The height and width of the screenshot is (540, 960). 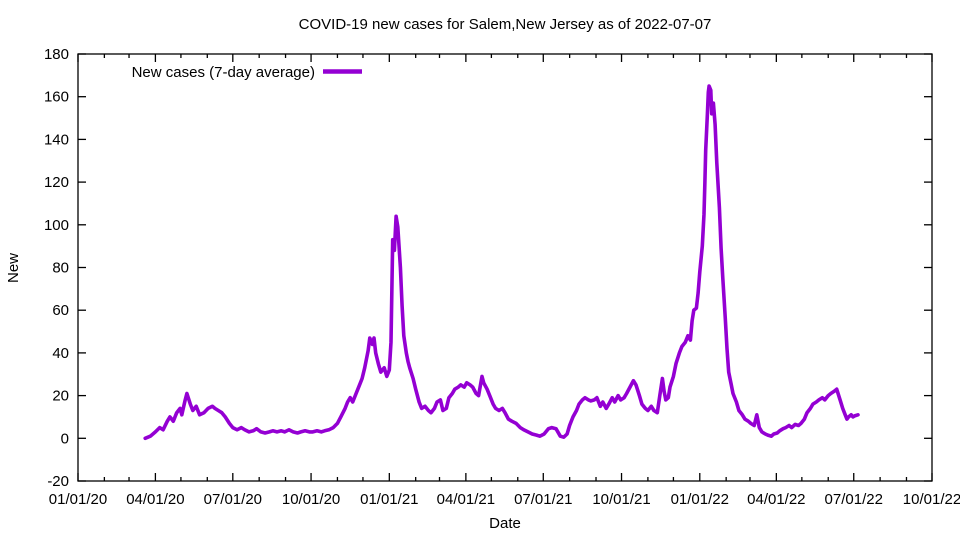 I want to click on x-tick-label: 01/01/21, so click(x=389, y=499).